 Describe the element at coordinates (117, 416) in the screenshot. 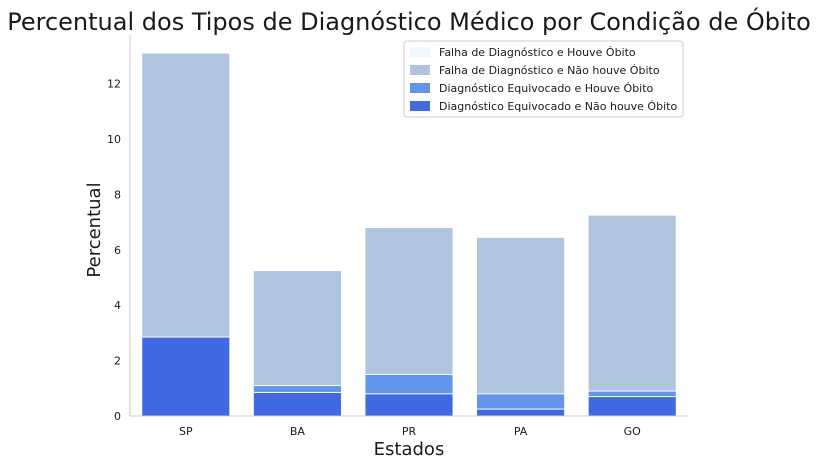

I see `y-tick-label: 0` at that location.